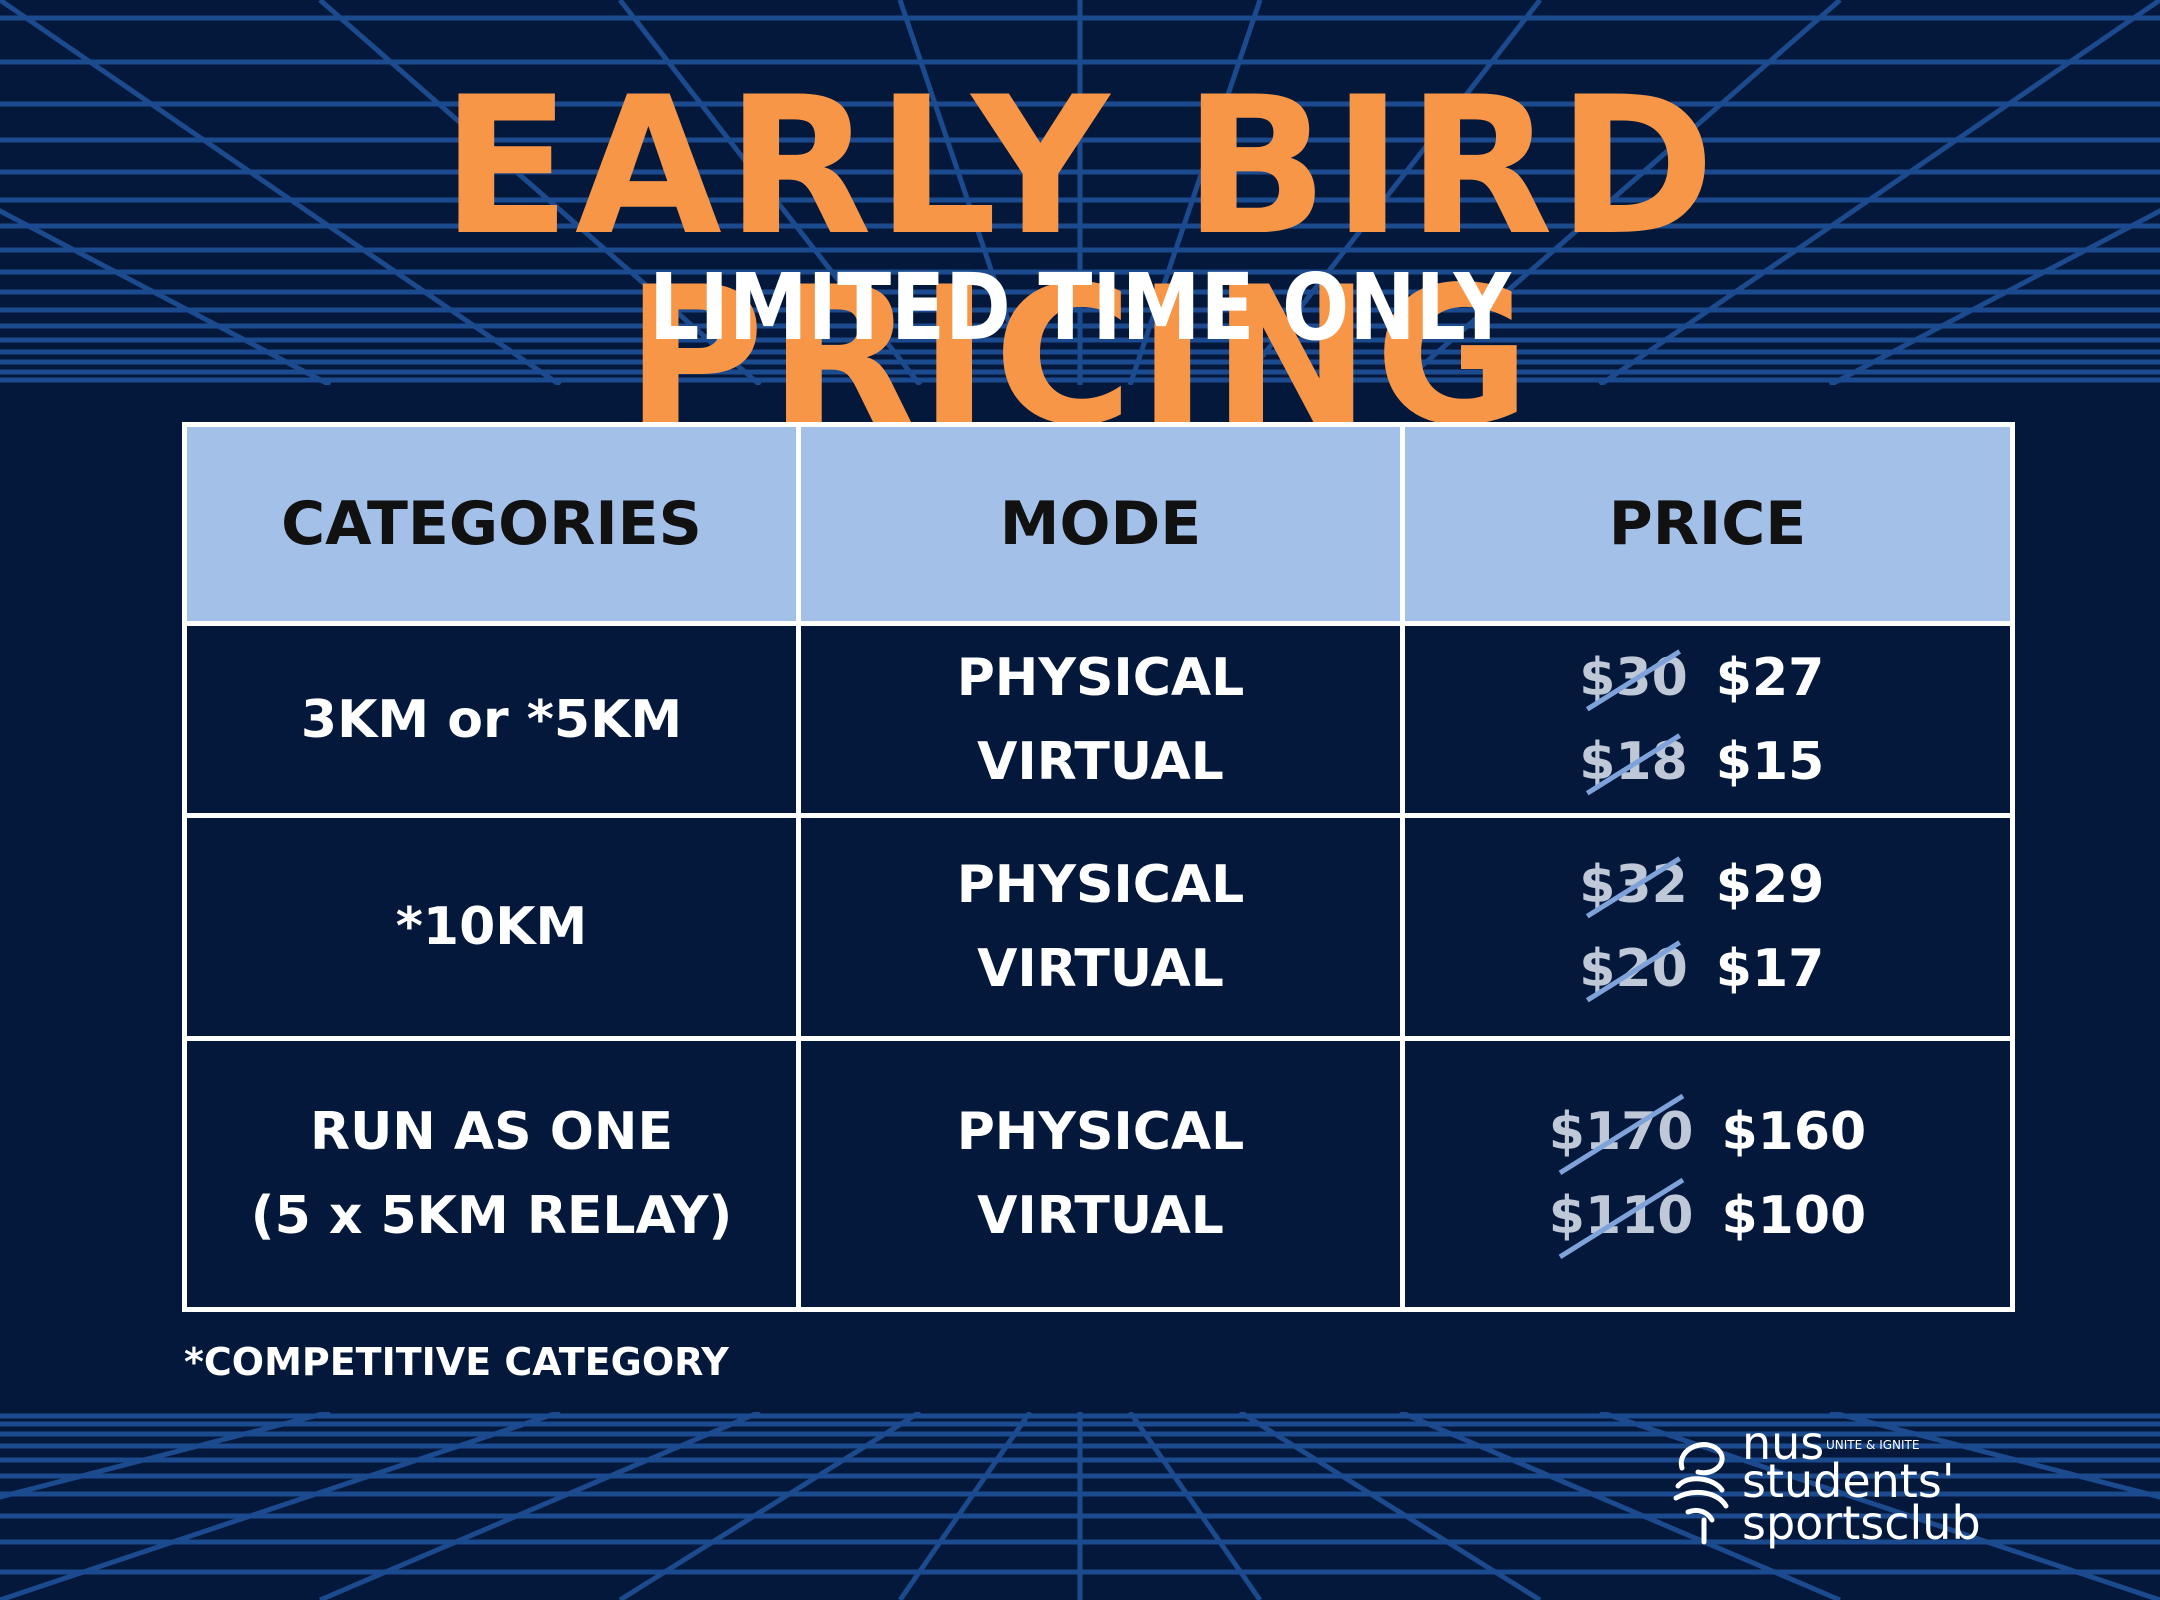 The image size is (2160, 1600). Describe the element at coordinates (1707, 885) in the screenshot. I see `price-line-physical: $32 $29` at that location.